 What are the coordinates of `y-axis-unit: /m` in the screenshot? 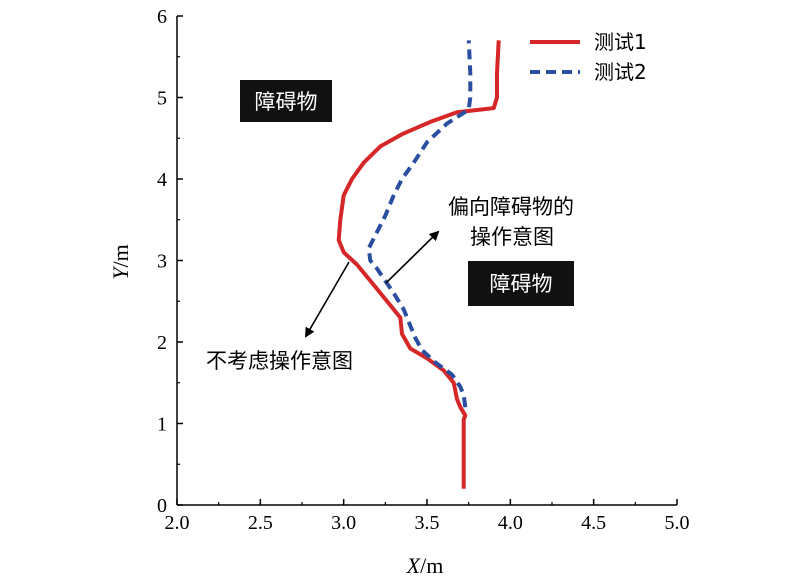 It's located at (120, 255).